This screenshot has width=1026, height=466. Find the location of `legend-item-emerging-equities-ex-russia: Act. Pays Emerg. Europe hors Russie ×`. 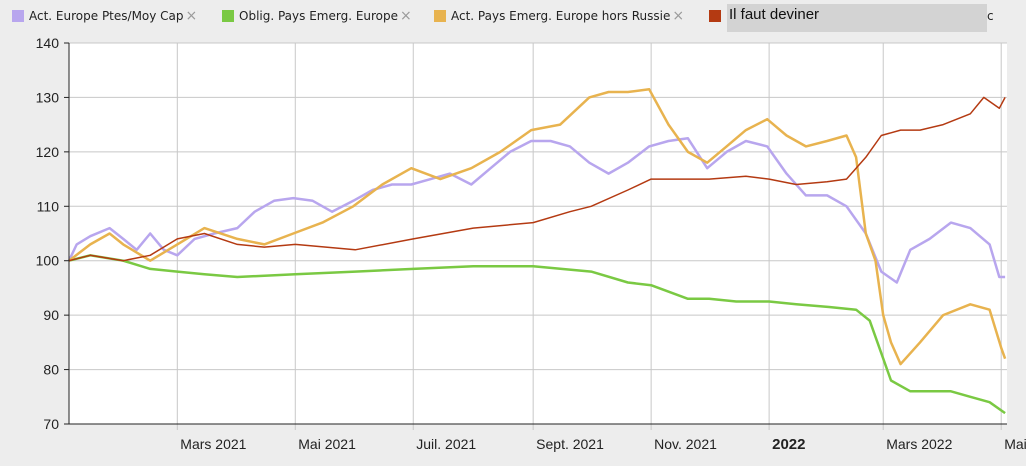

legend-item-emerging-equities-ex-russia: Act. Pays Emerg. Europe hors Russie × is located at coordinates (559, 16).